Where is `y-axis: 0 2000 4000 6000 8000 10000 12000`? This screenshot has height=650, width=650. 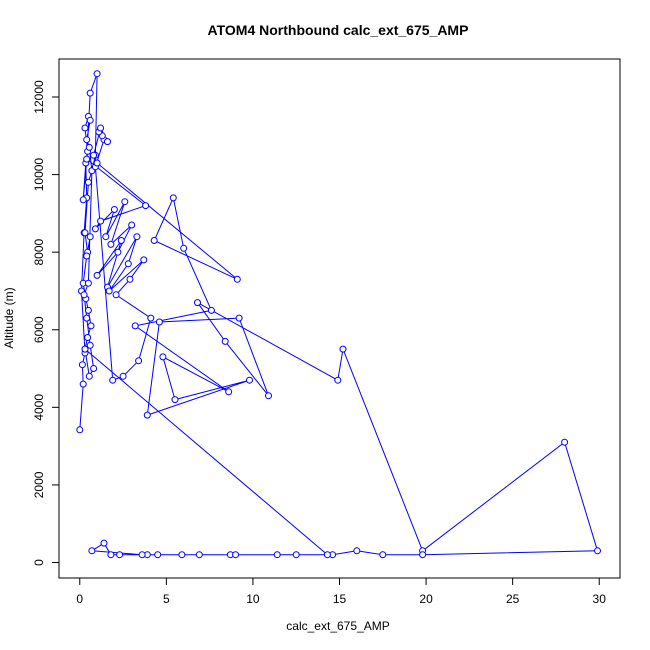 y-axis: 0 2000 4000 6000 8000 10000 12000 is located at coordinates (46, 323).